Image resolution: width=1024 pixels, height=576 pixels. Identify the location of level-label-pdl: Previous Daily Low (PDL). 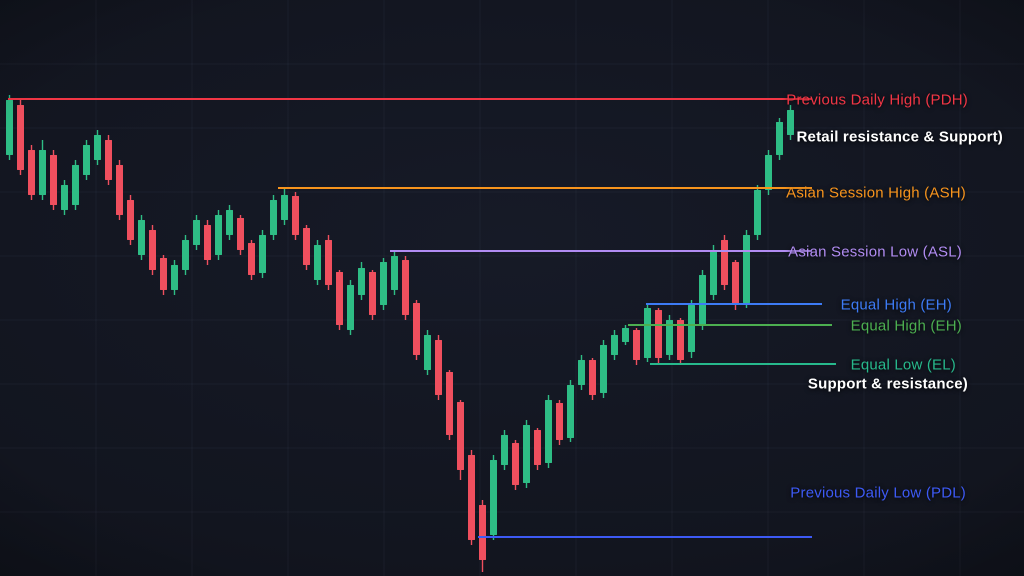
(878, 493).